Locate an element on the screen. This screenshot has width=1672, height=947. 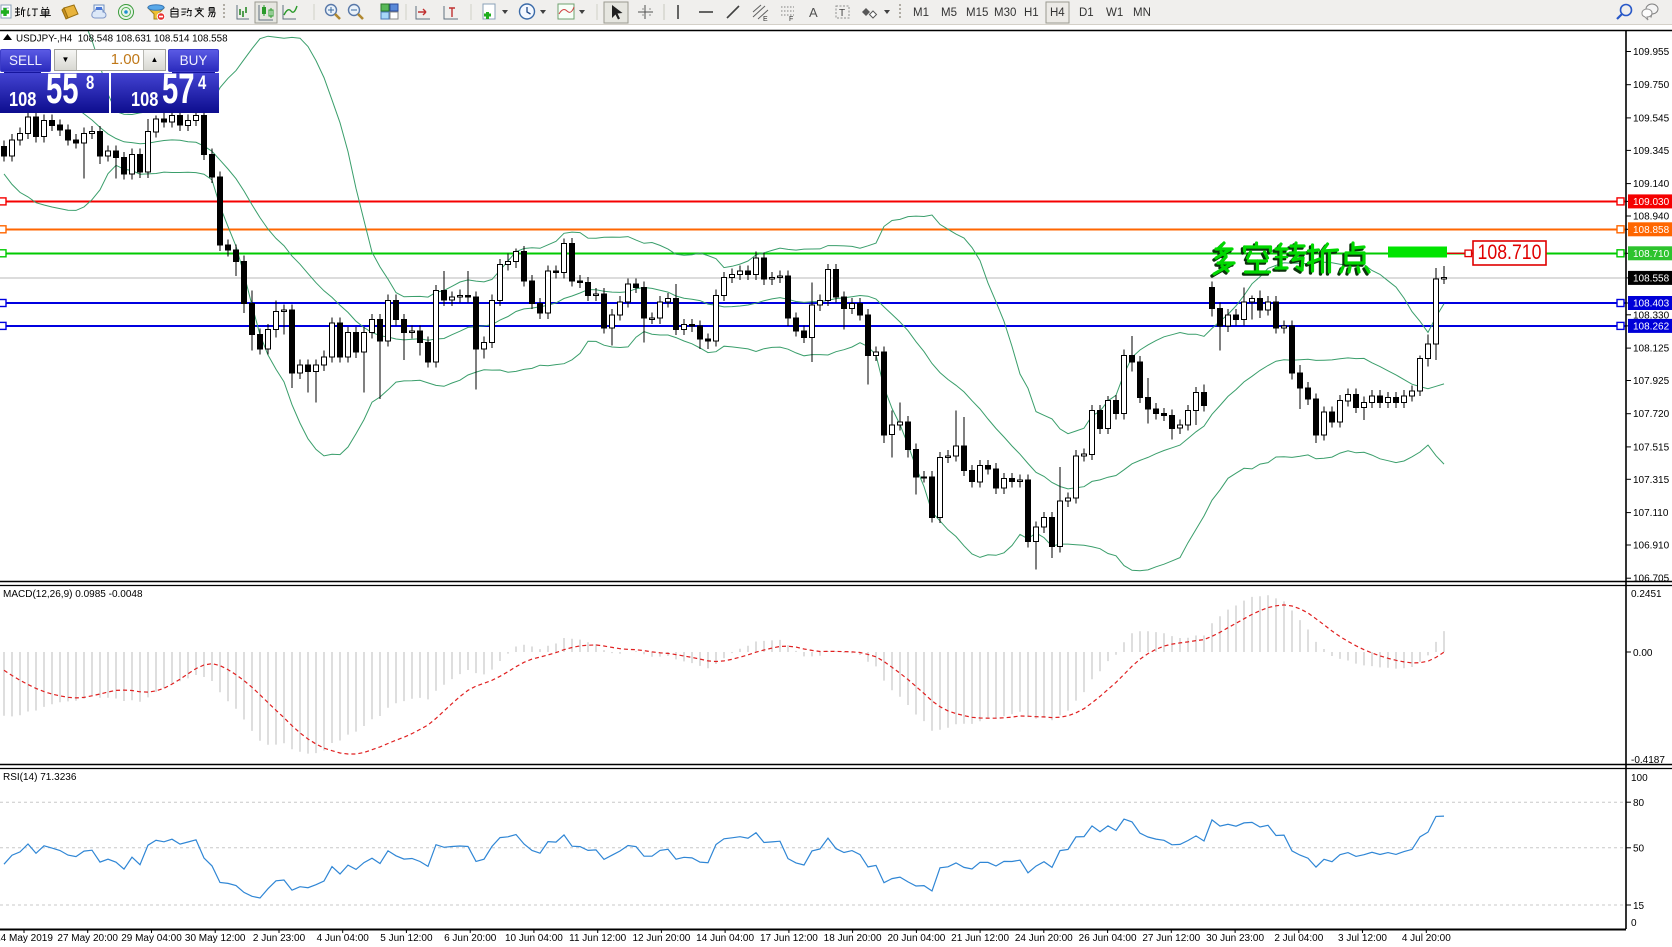
svg-text: 106.705 is located at coordinates (1651, 579).